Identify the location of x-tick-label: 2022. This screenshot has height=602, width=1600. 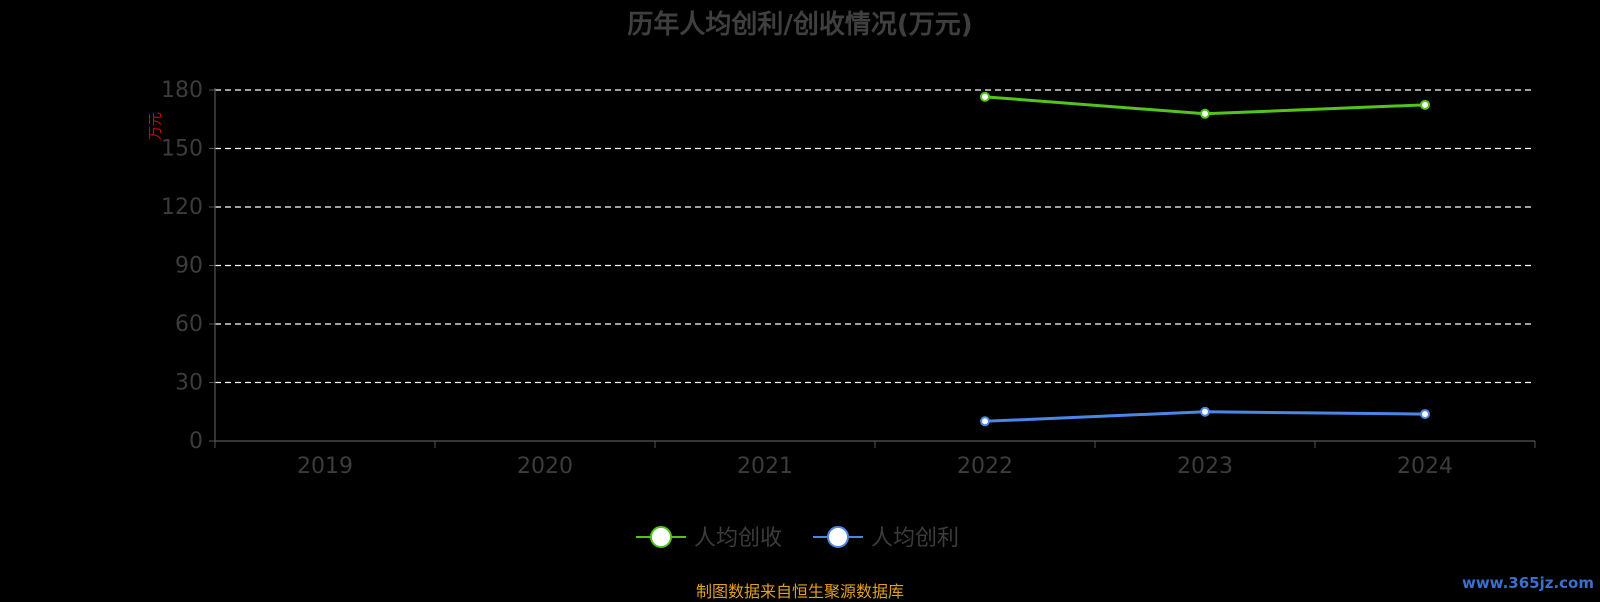
(985, 466).